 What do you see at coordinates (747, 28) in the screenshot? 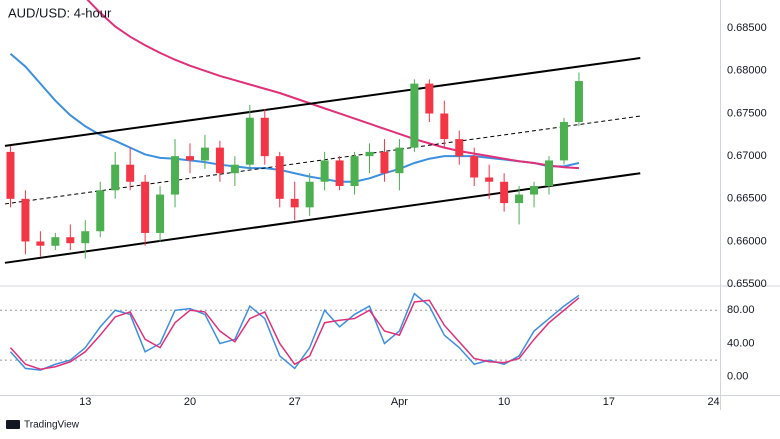
I see `y-tick-label: 0.68500` at bounding box center [747, 28].